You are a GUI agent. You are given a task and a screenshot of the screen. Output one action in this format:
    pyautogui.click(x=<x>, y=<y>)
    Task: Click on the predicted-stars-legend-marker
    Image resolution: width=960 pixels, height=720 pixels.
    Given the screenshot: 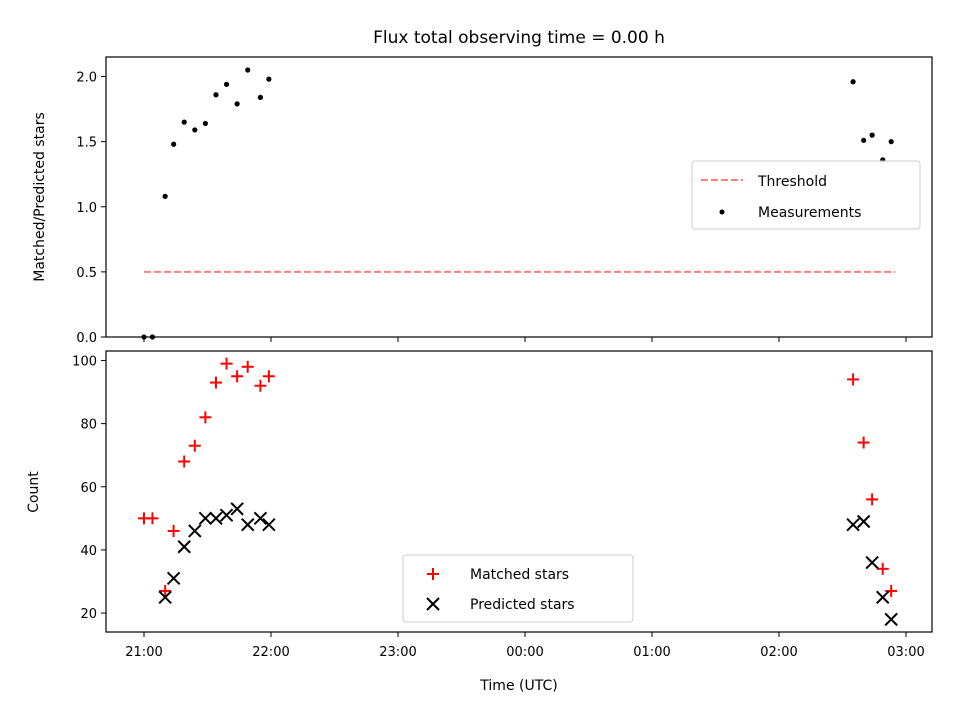 What is the action you would take?
    pyautogui.click(x=433, y=604)
    